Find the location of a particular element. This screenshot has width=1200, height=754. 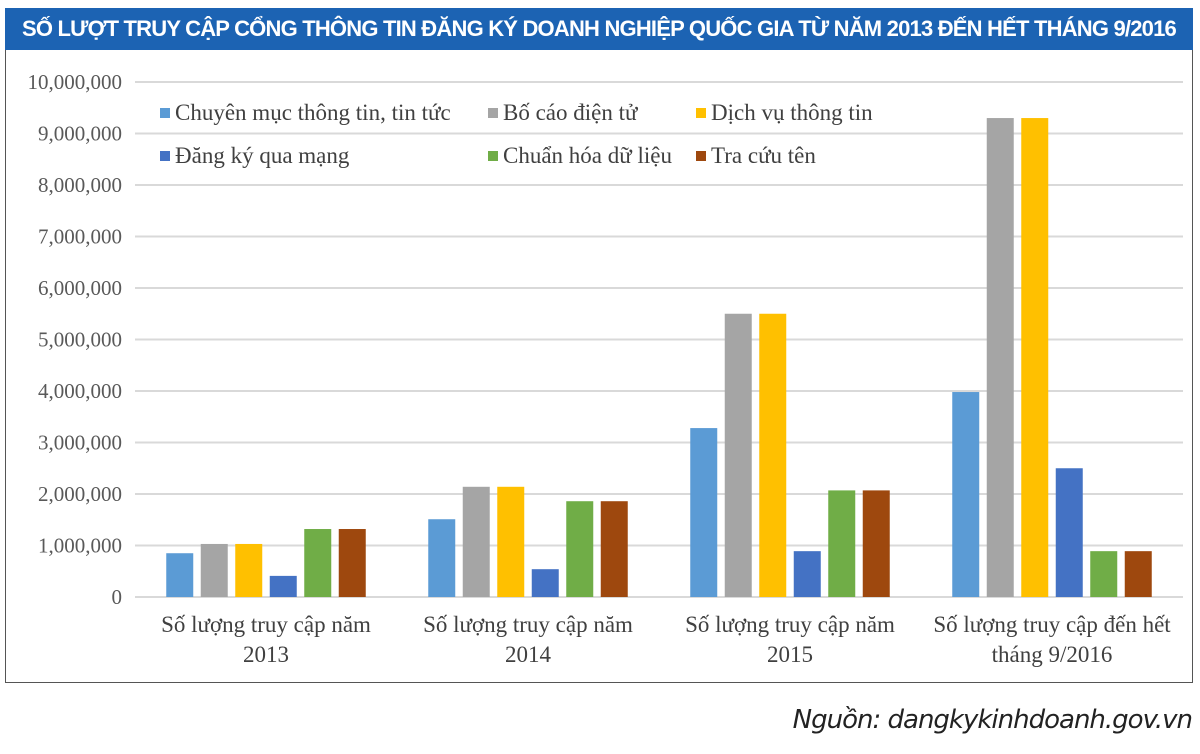

x-tick-label: 2013 is located at coordinates (266, 654).